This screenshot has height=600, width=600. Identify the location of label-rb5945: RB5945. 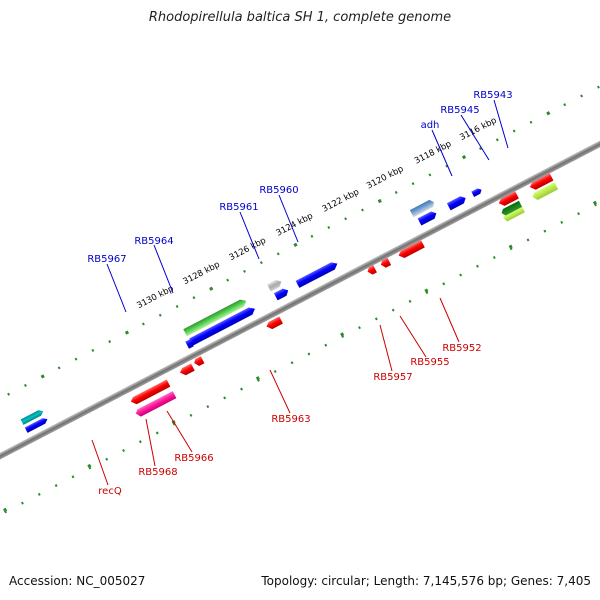
(459, 110).